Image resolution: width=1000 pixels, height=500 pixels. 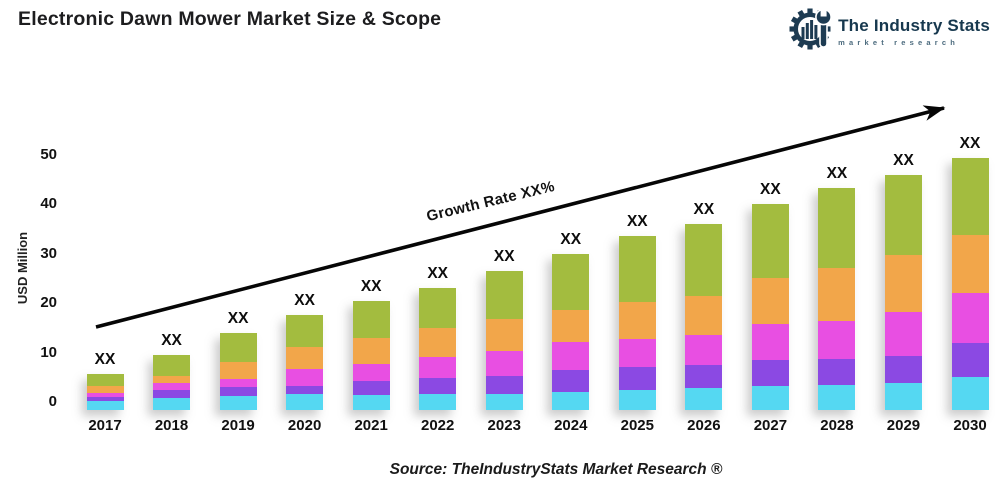 I want to click on bar-value-label-2022: XX, so click(x=438, y=273).